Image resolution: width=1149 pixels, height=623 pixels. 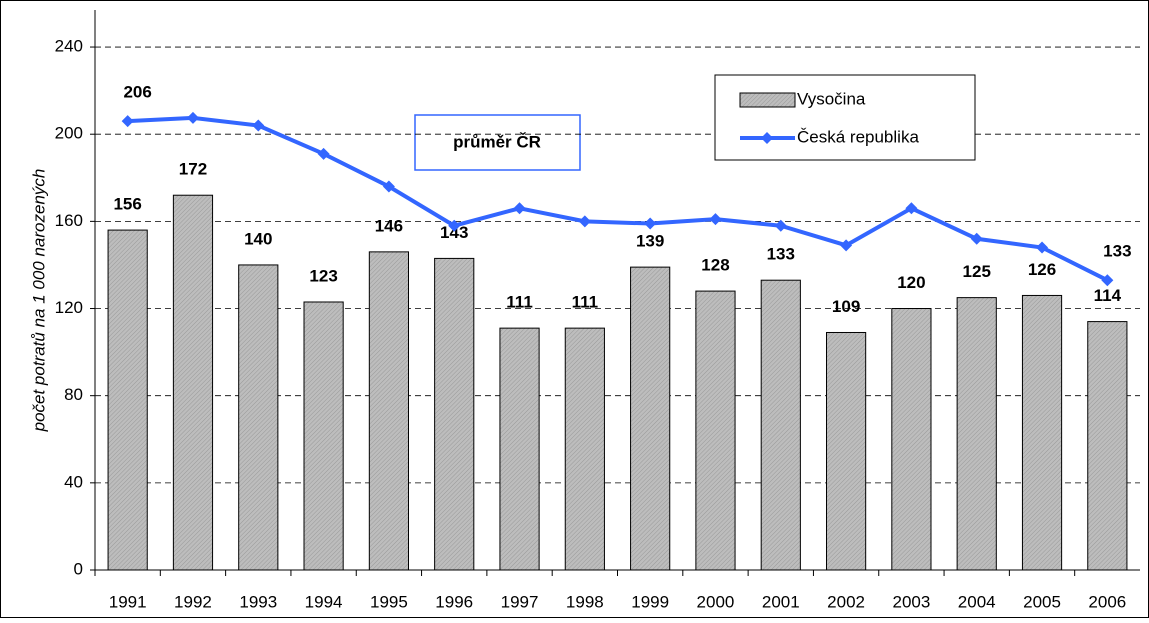 What do you see at coordinates (1042, 269) in the screenshot?
I see `bar-label: 126` at bounding box center [1042, 269].